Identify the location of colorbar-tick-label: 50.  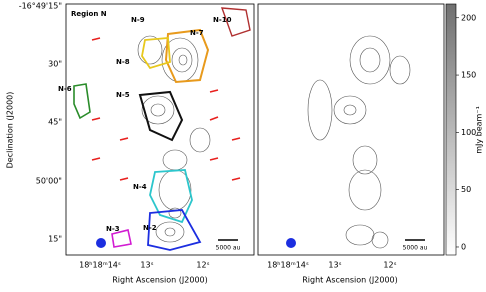
(466, 189).